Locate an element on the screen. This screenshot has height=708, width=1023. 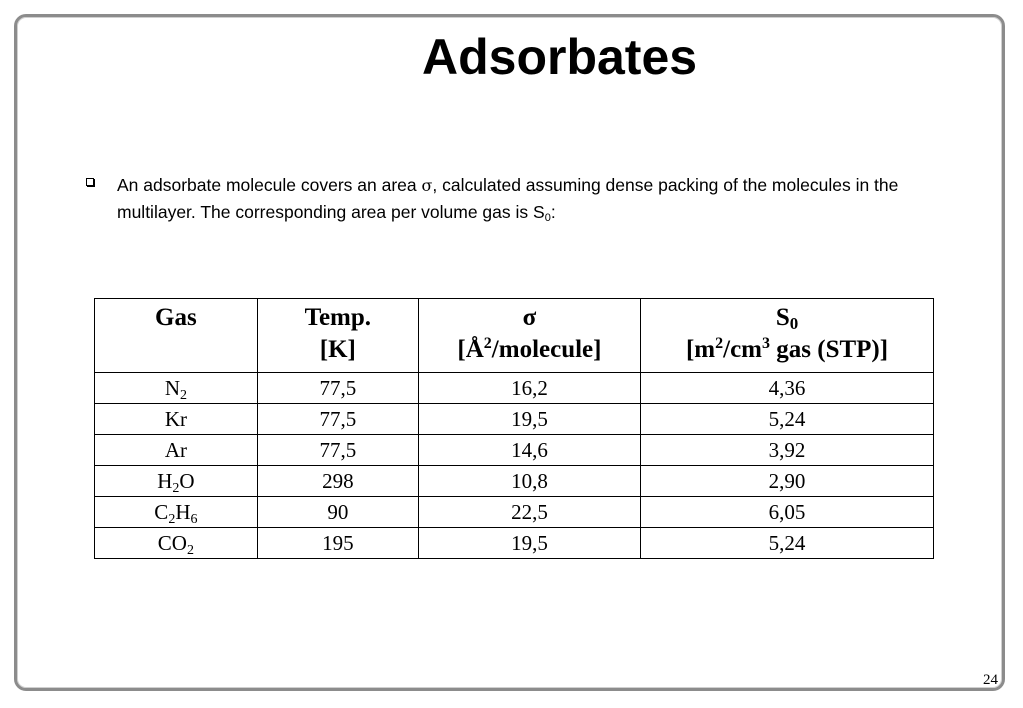
table-row: C2H6 90 22,5 6,05 is located at coordinates (514, 512).